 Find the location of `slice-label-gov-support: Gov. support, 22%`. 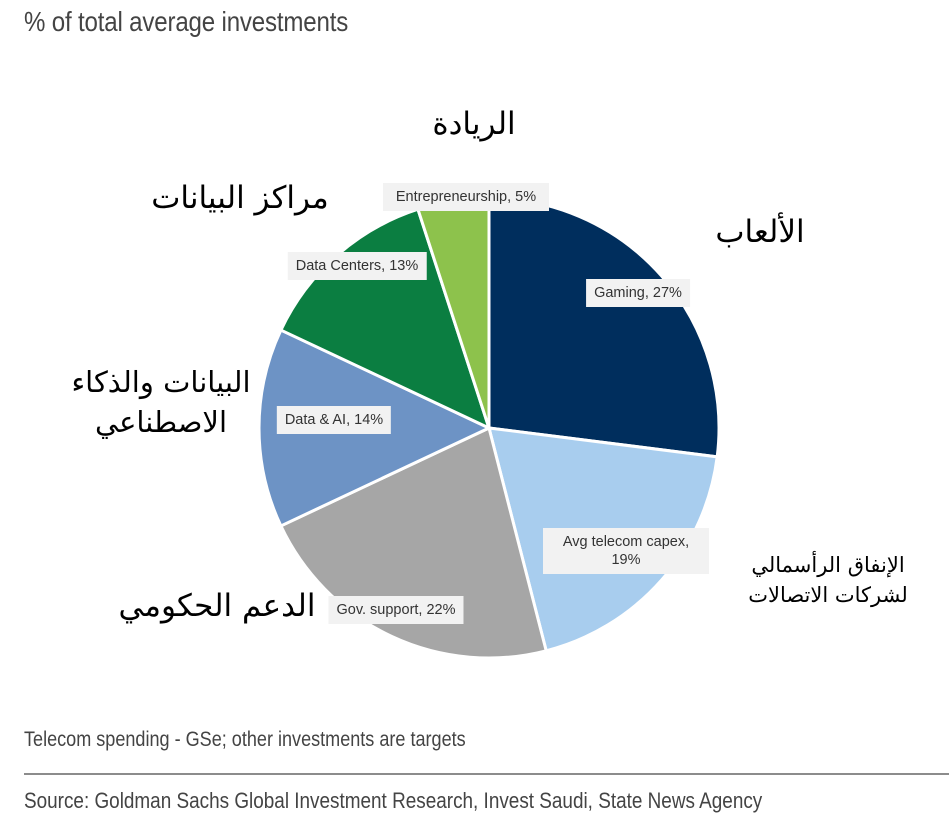

slice-label-gov-support: Gov. support, 22% is located at coordinates (396, 610).